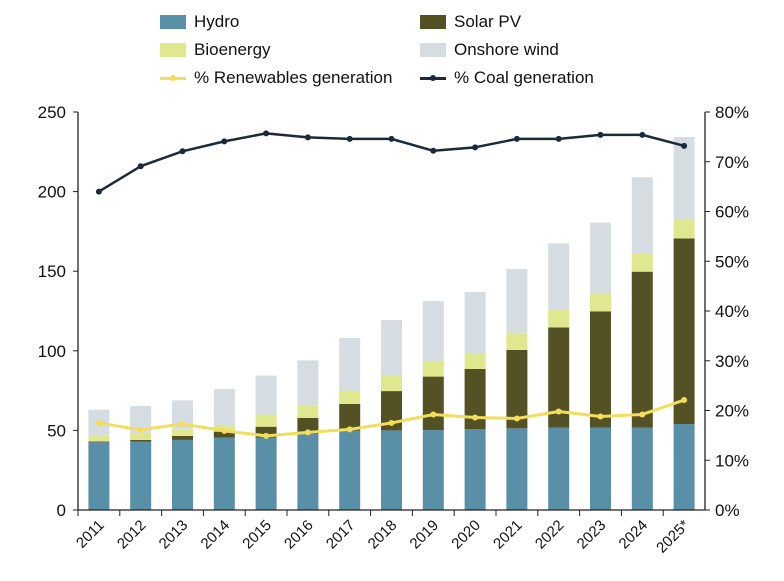  I want to click on right-tick-label: 30%, so click(732, 361).